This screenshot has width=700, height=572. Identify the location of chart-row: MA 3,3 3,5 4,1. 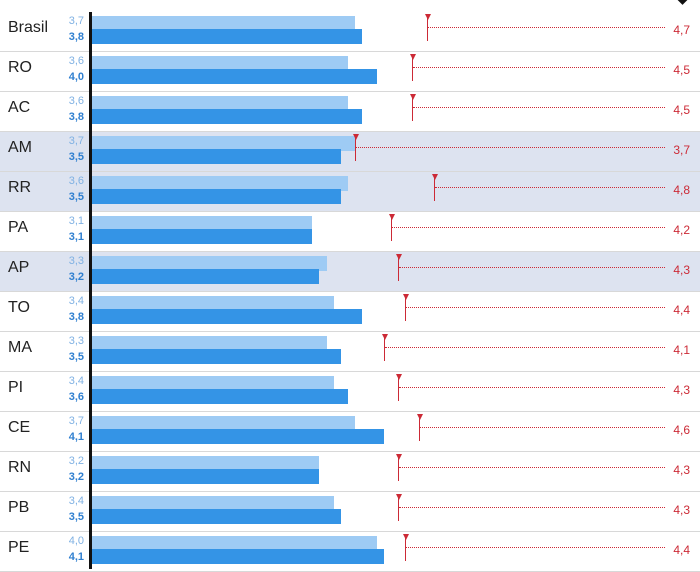
(350, 352).